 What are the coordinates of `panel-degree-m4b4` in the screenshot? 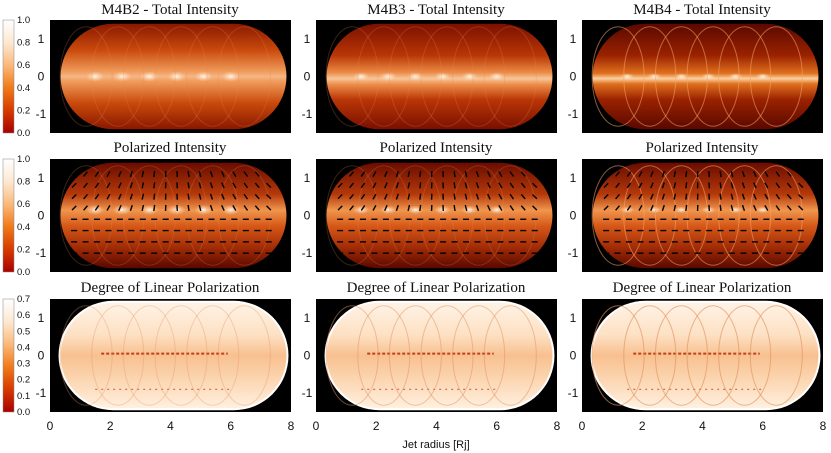 It's located at (702, 355).